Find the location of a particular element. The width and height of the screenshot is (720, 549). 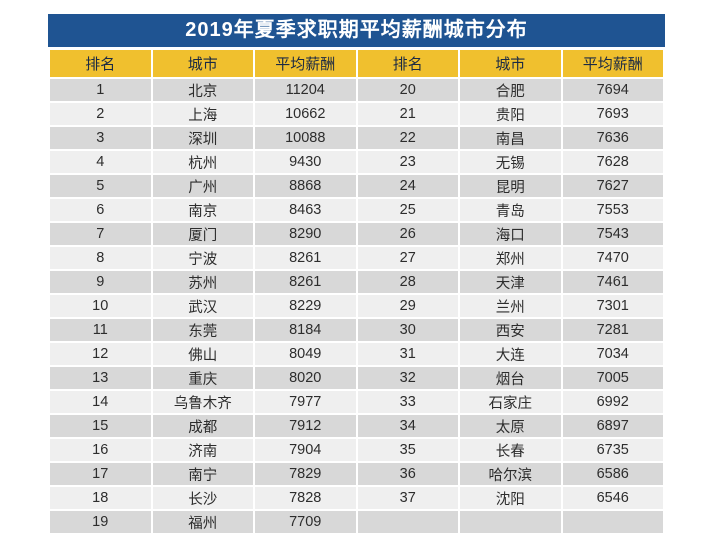

cell-city: 上海 is located at coordinates (202, 114).